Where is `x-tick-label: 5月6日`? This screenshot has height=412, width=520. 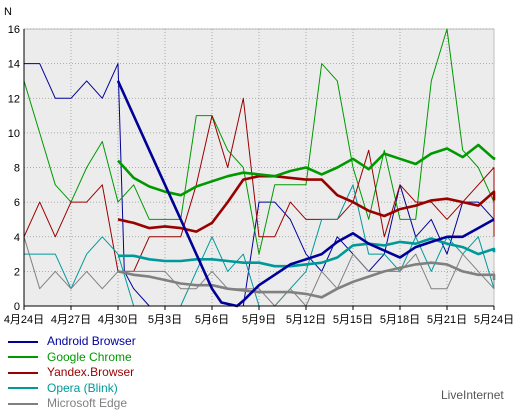 x-tick-label: 5月6日 is located at coordinates (212, 320).